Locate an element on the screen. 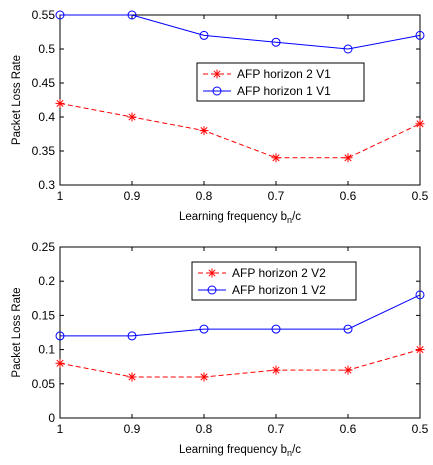 The image size is (433, 465). y-tick-label: 0.45 is located at coordinates (44, 83).